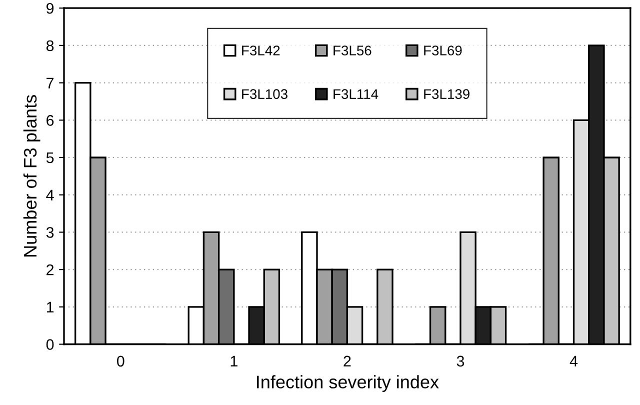 The image size is (640, 405). I want to click on x-tick-label: 4, so click(574, 361).